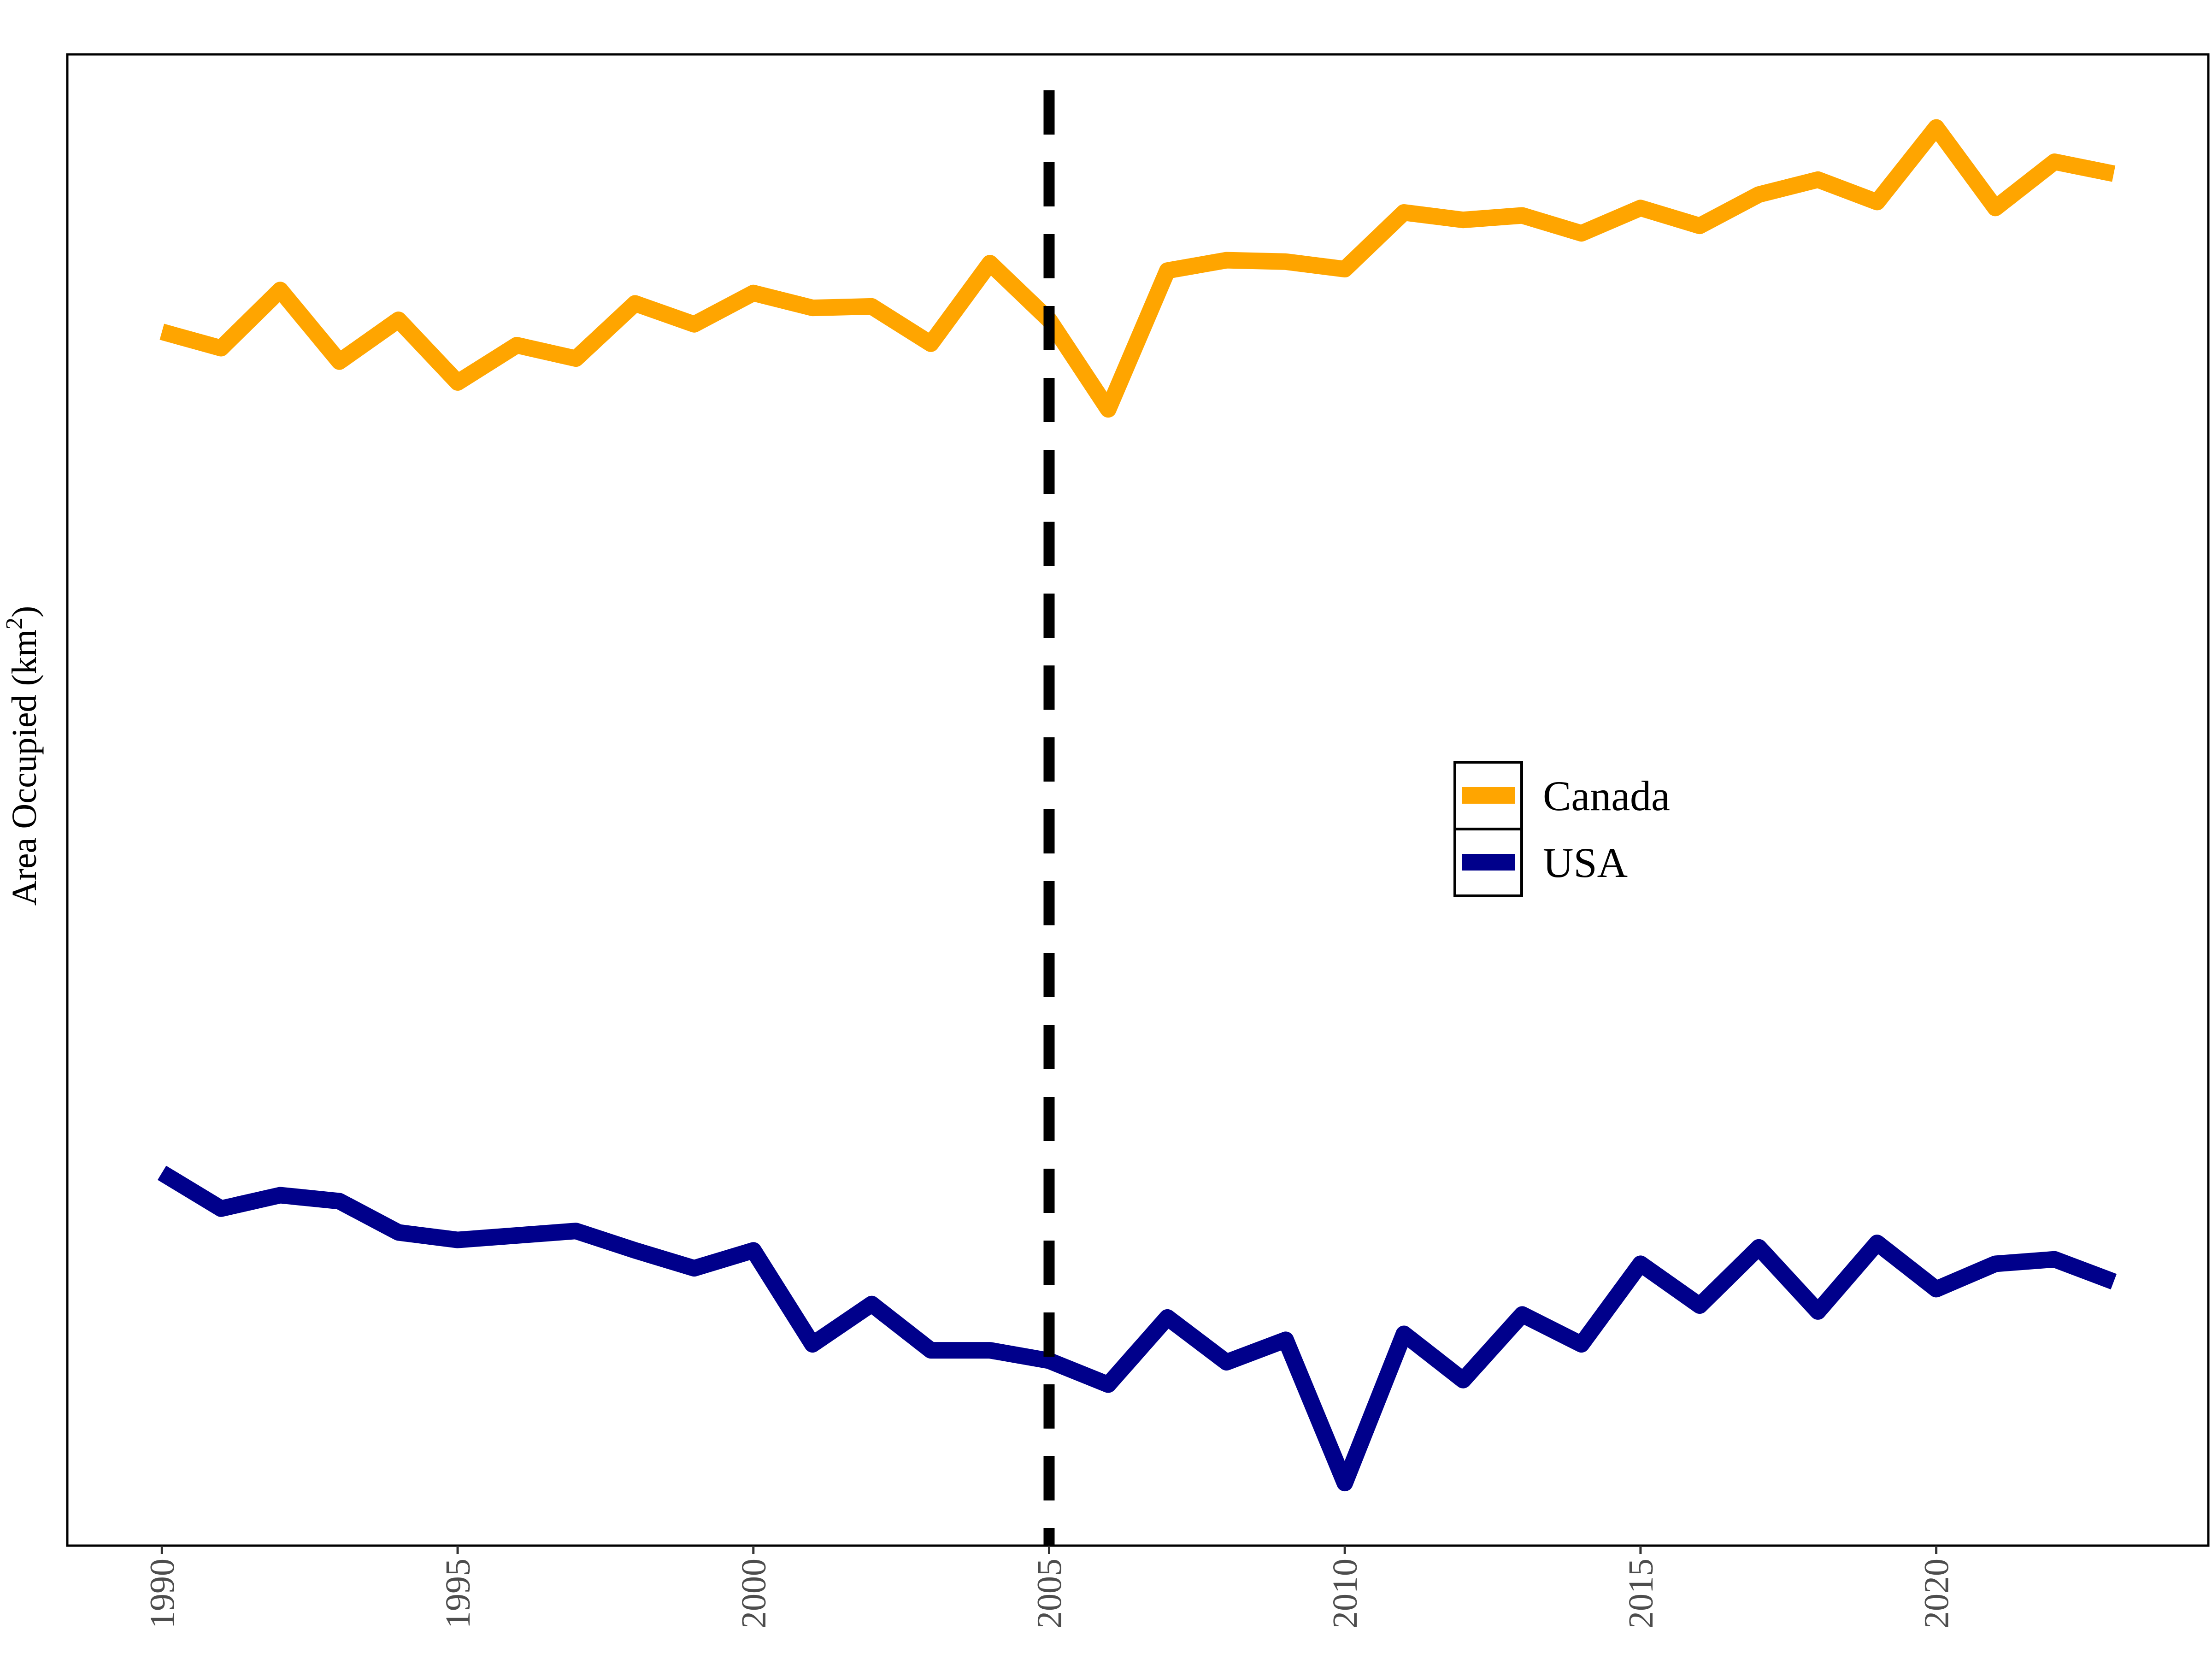  What do you see at coordinates (1937, 1594) in the screenshot?
I see `x-tick-label: 2020` at bounding box center [1937, 1594].